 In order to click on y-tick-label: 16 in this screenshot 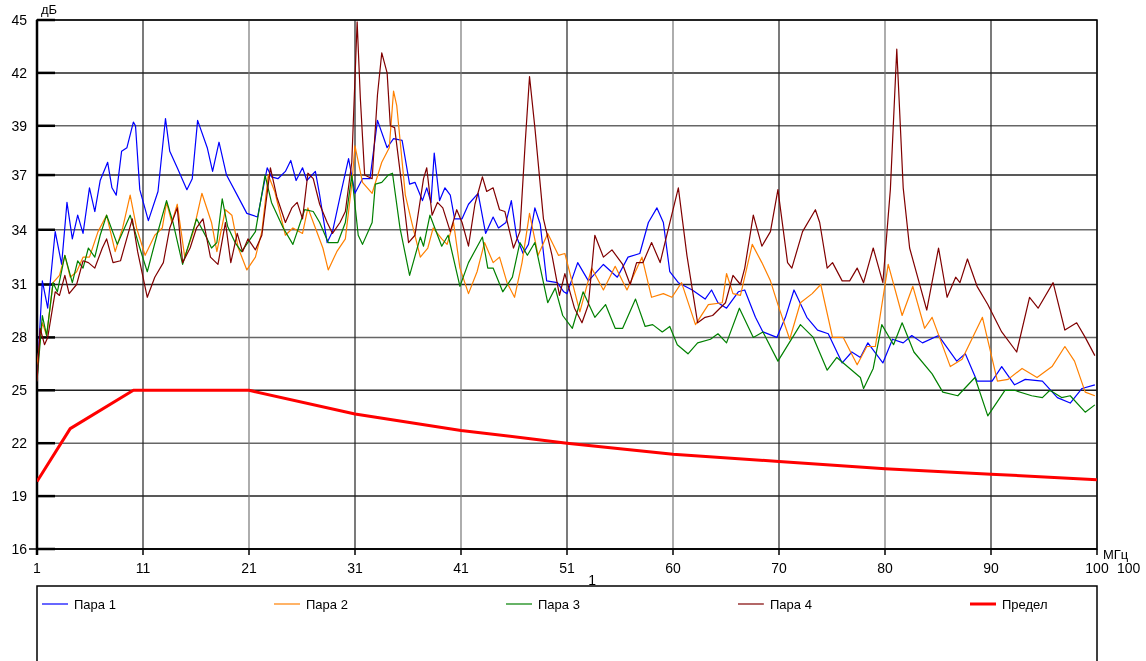, I will do `click(19, 548)`.